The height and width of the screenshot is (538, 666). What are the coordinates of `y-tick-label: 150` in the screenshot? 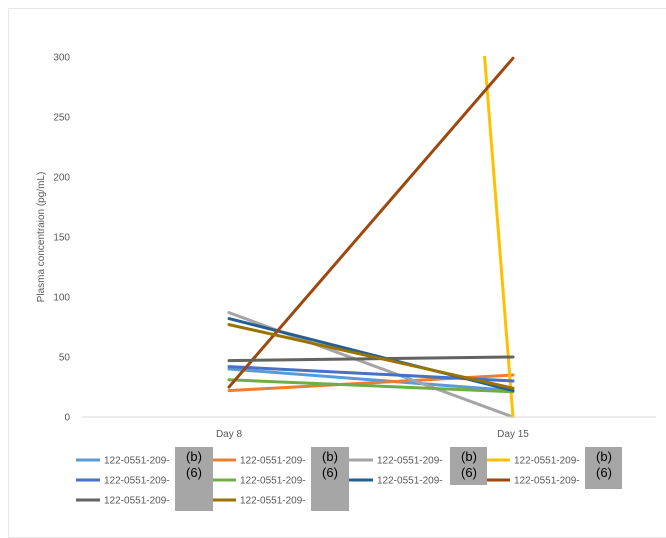 It's located at (61, 238).